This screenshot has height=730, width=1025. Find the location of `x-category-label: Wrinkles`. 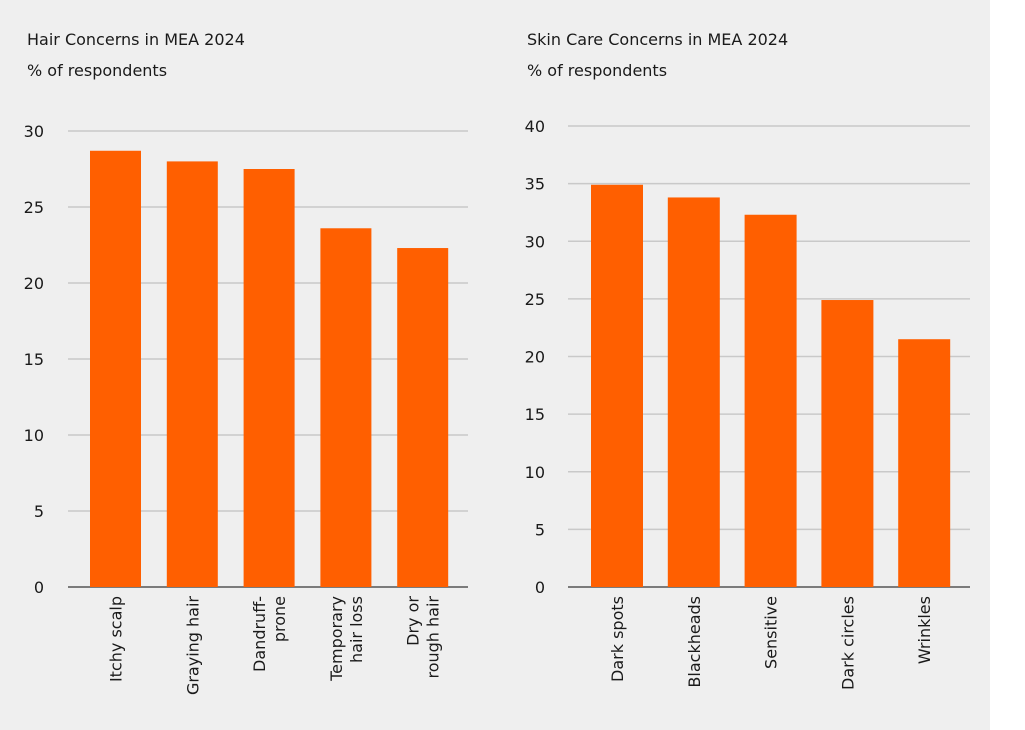

x-category-label: Wrinkles is located at coordinates (924, 630).